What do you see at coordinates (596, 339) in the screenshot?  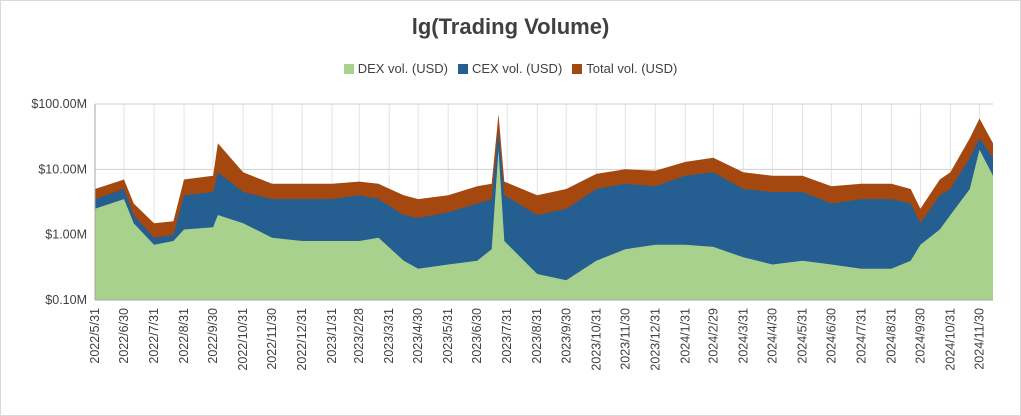 I see `x-tick-label: 2023/10/31` at bounding box center [596, 339].